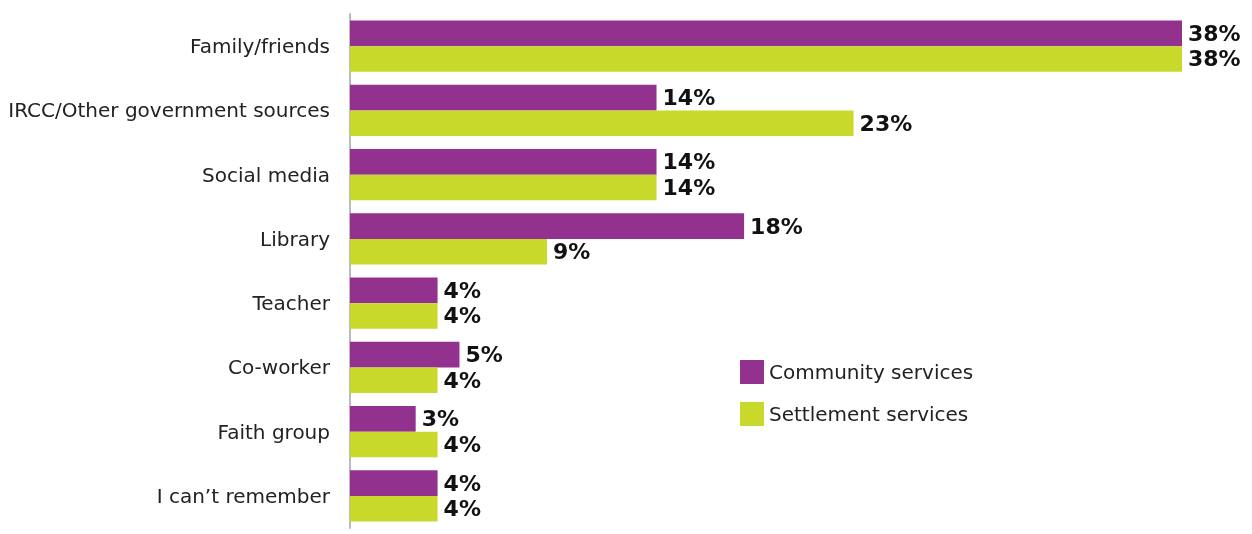 The image size is (1252, 534). I want to click on data-label: 9%, so click(572, 252).